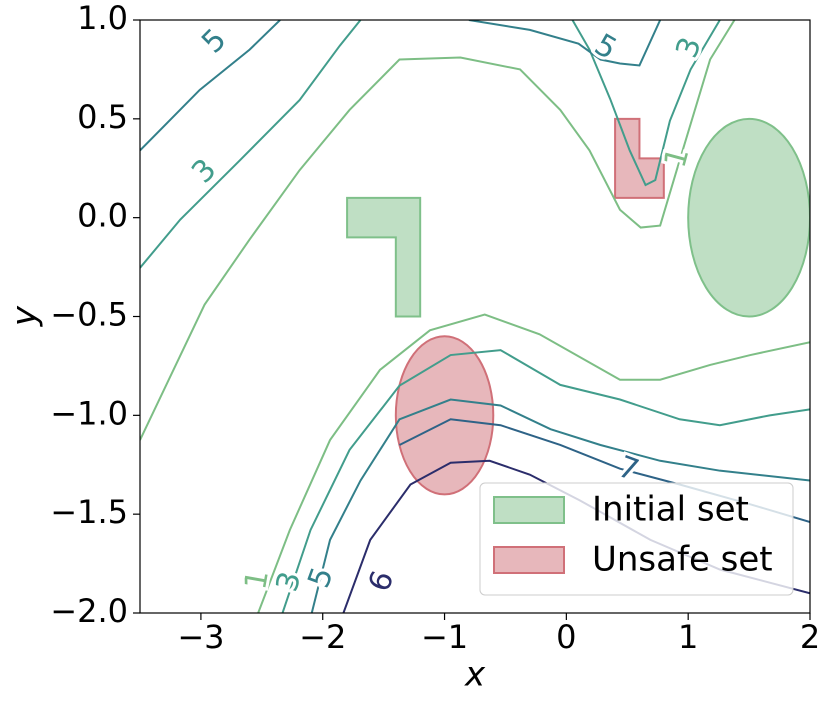  Describe the element at coordinates (89, 315) in the screenshot. I see `y-tick-label: −0.5` at that location.